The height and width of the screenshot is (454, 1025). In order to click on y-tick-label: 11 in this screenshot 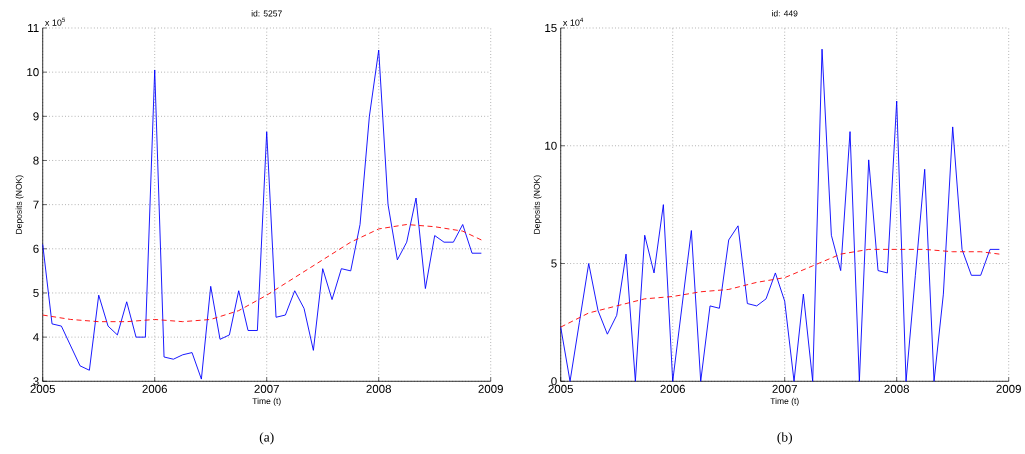, I will do `click(33, 28)`.